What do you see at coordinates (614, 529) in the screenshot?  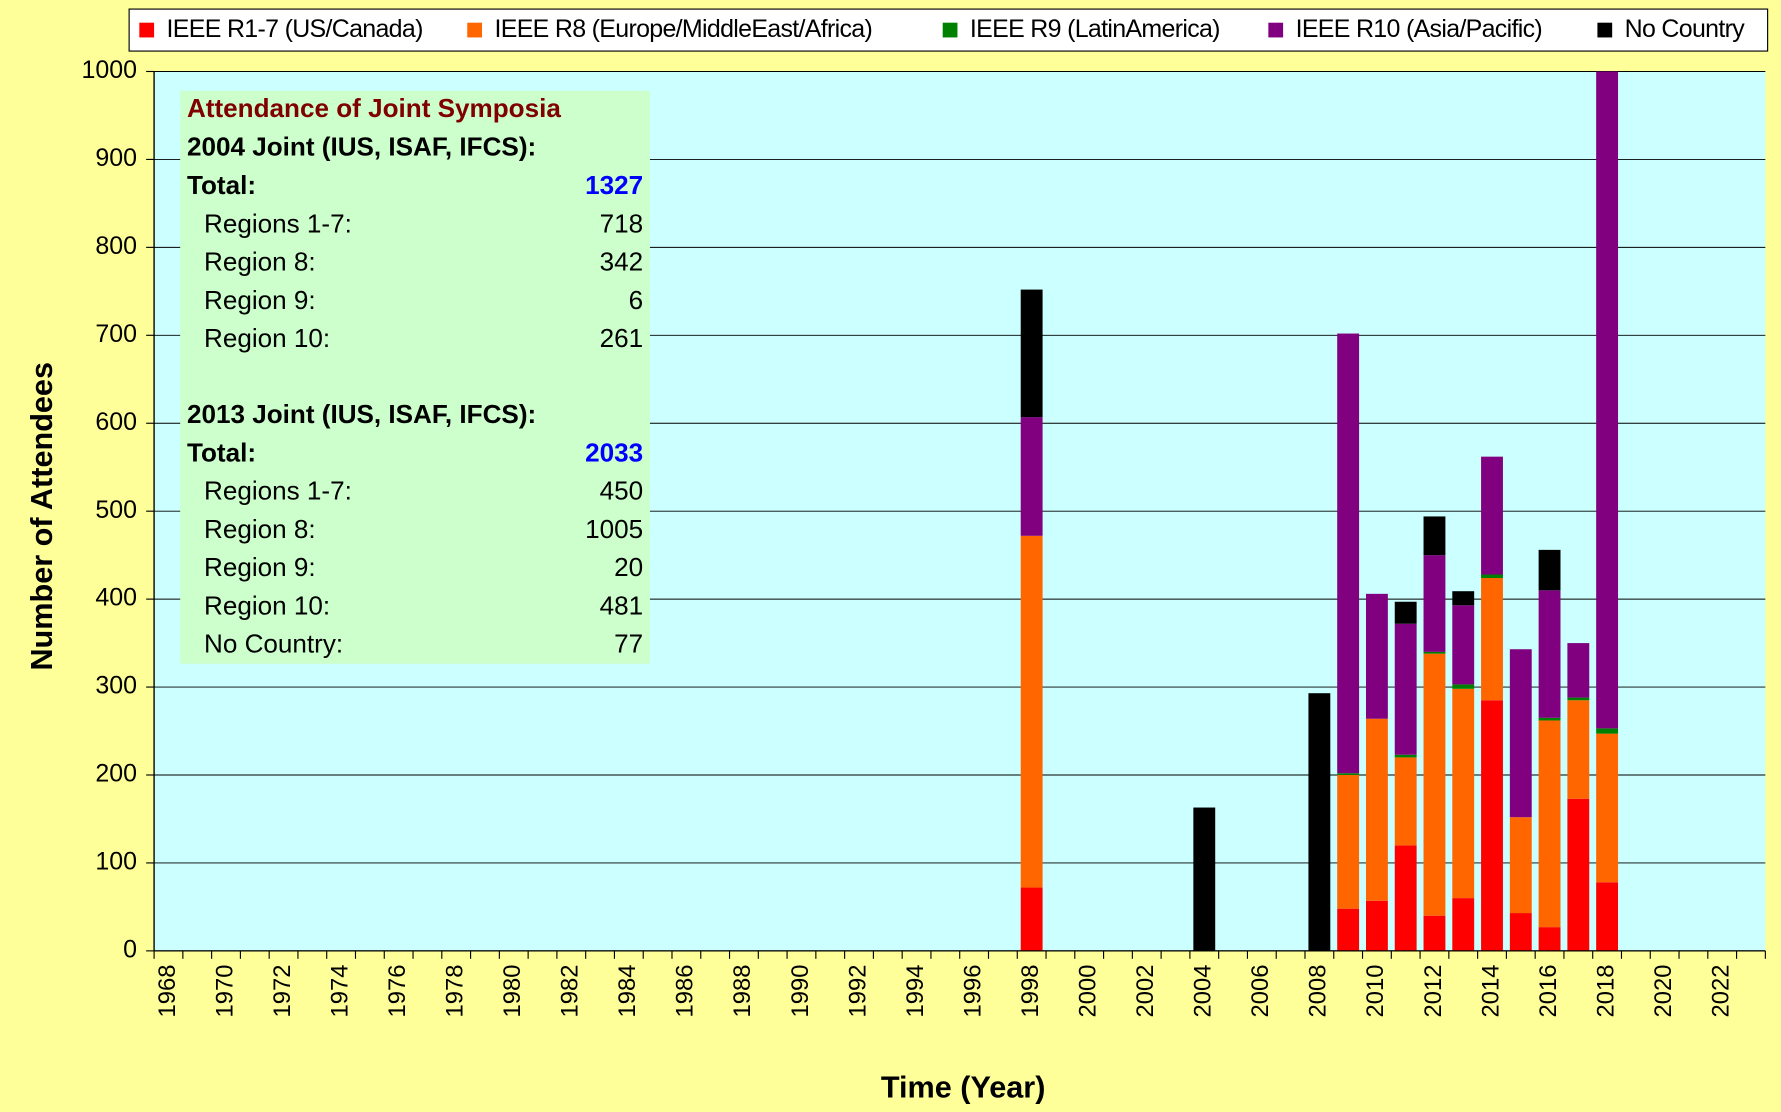 I see `annotation-value: 1005` at bounding box center [614, 529].